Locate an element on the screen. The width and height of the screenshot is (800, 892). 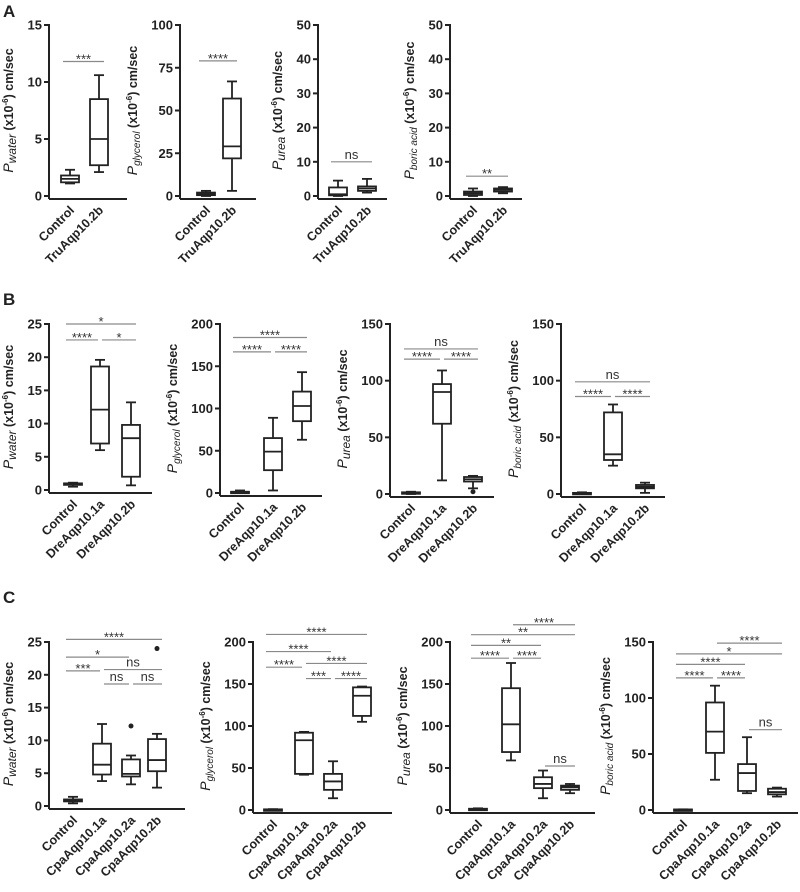
significance-bracket: ** is located at coordinates (506, 642).